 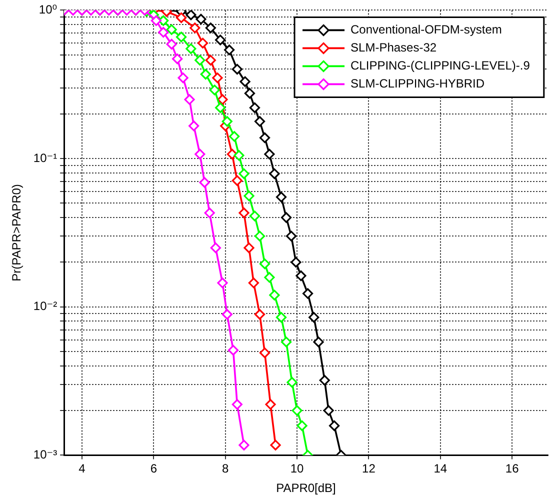 I want to click on x-axis-title: PAPR0[dB], so click(x=306, y=488).